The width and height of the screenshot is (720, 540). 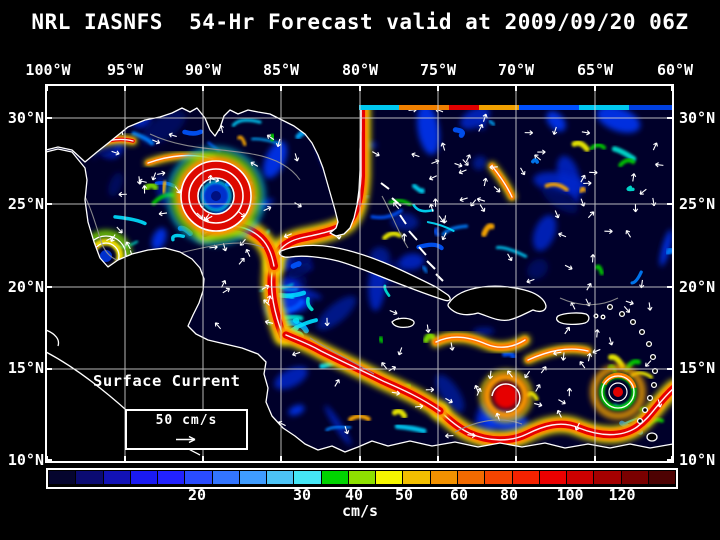 I want to click on colorbar-tick: 100, so click(x=570, y=495).